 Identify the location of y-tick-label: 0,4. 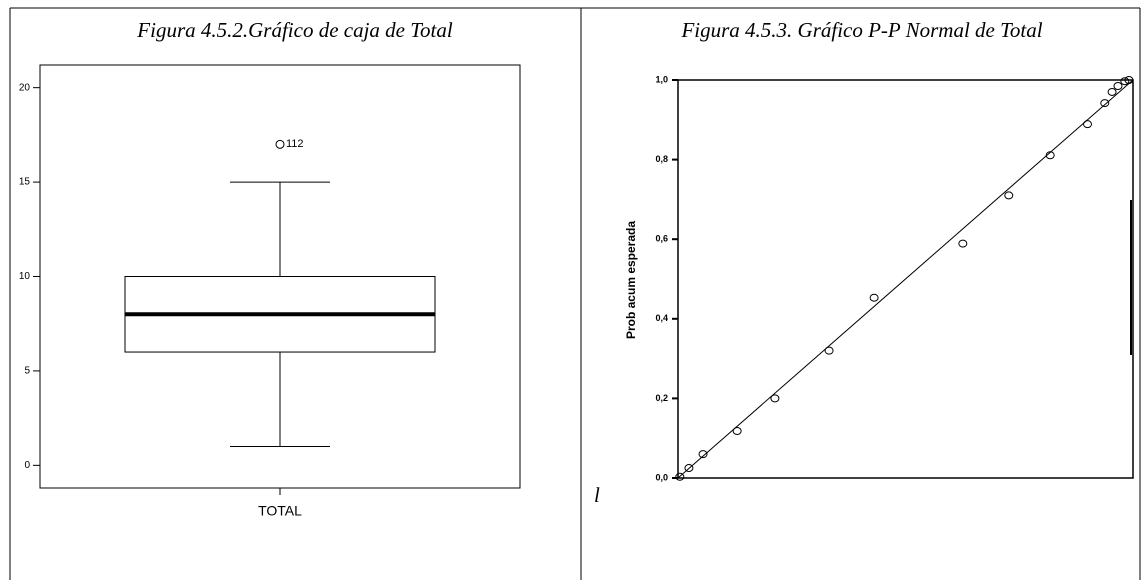
(661, 318).